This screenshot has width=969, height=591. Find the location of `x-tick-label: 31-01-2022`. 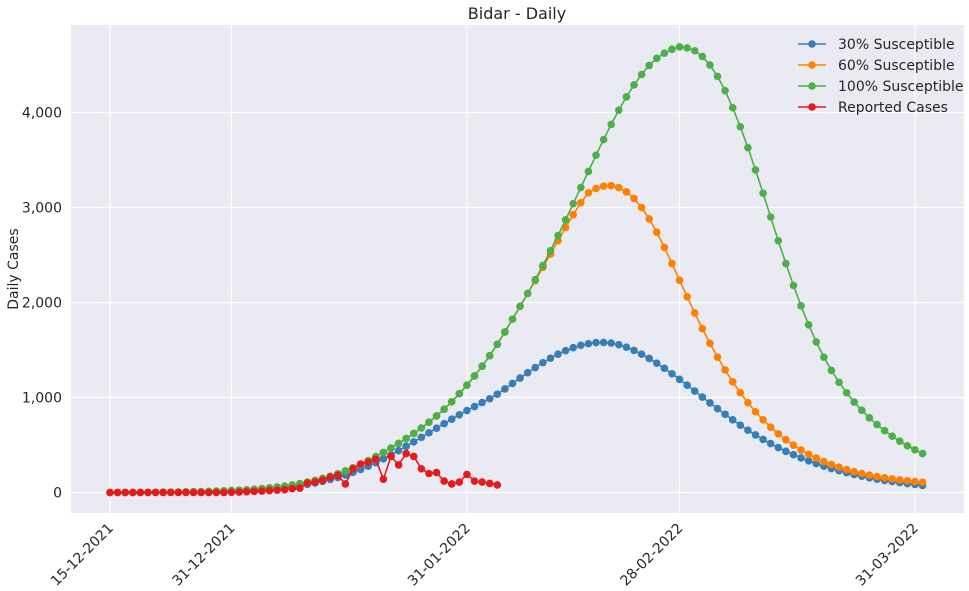

x-tick-label: 31-01-2022 is located at coordinates (439, 555).